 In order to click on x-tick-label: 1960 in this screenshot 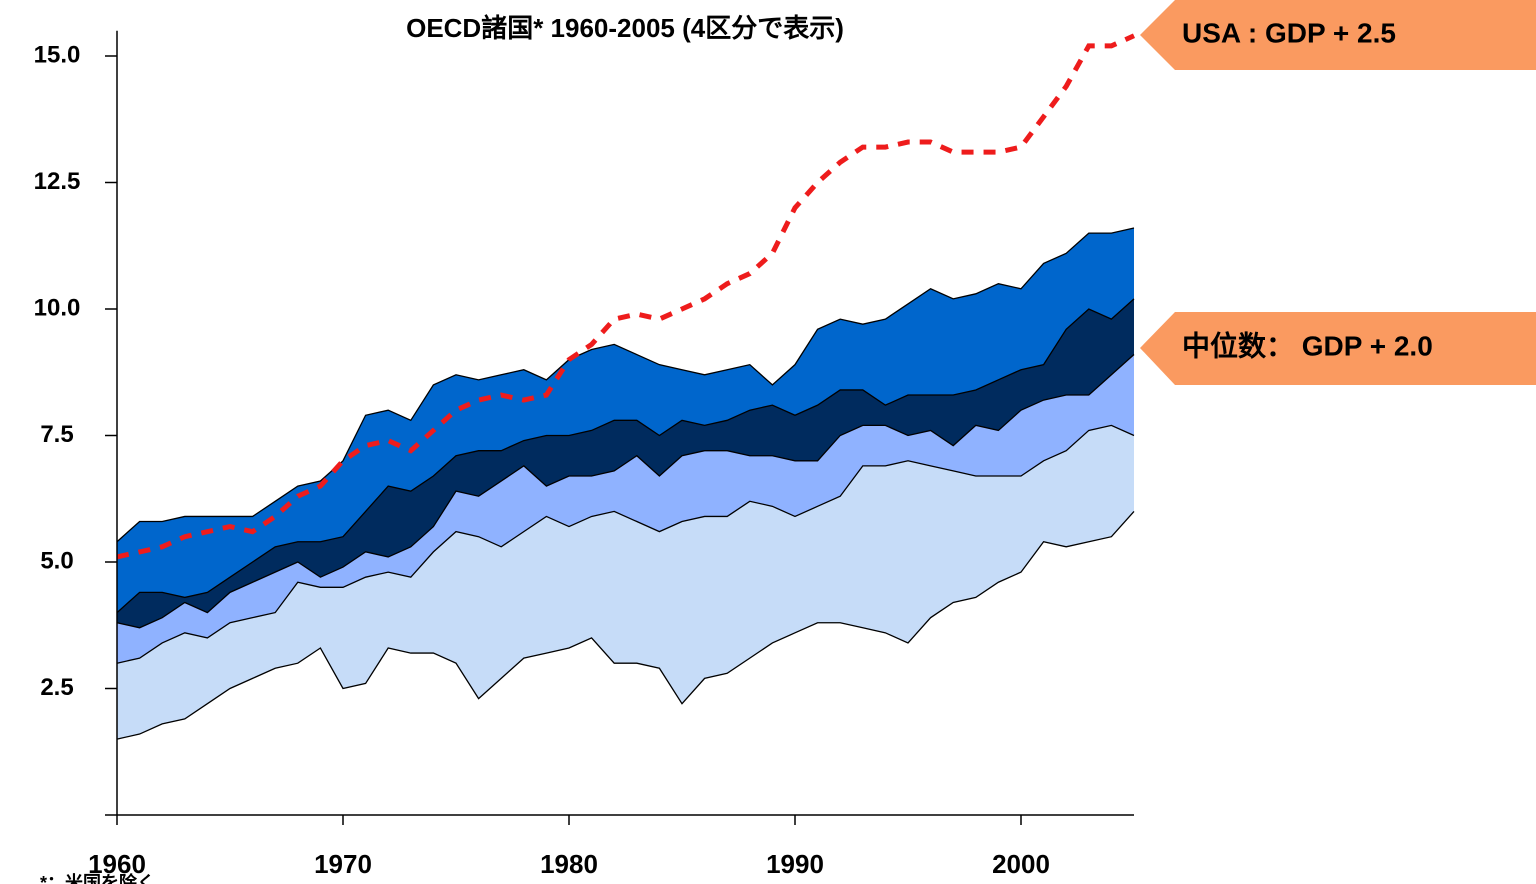, I will do `click(117, 864)`.